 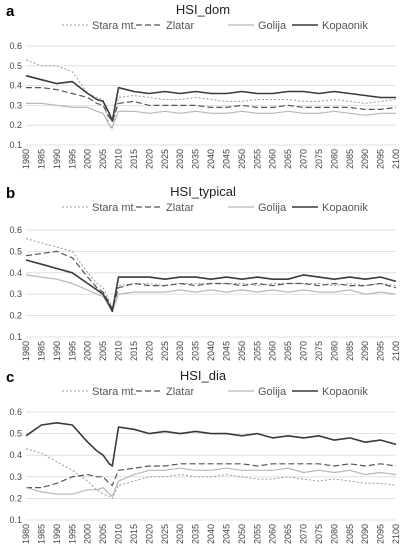 I want to click on chart-title: HSI_dia, so click(x=203, y=375).